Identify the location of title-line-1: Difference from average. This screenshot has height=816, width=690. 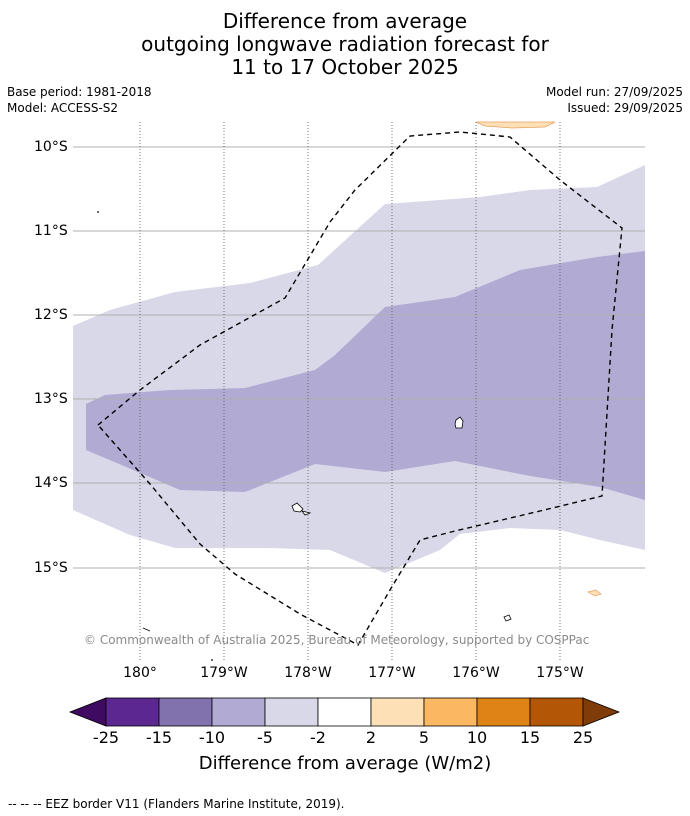
(345, 21).